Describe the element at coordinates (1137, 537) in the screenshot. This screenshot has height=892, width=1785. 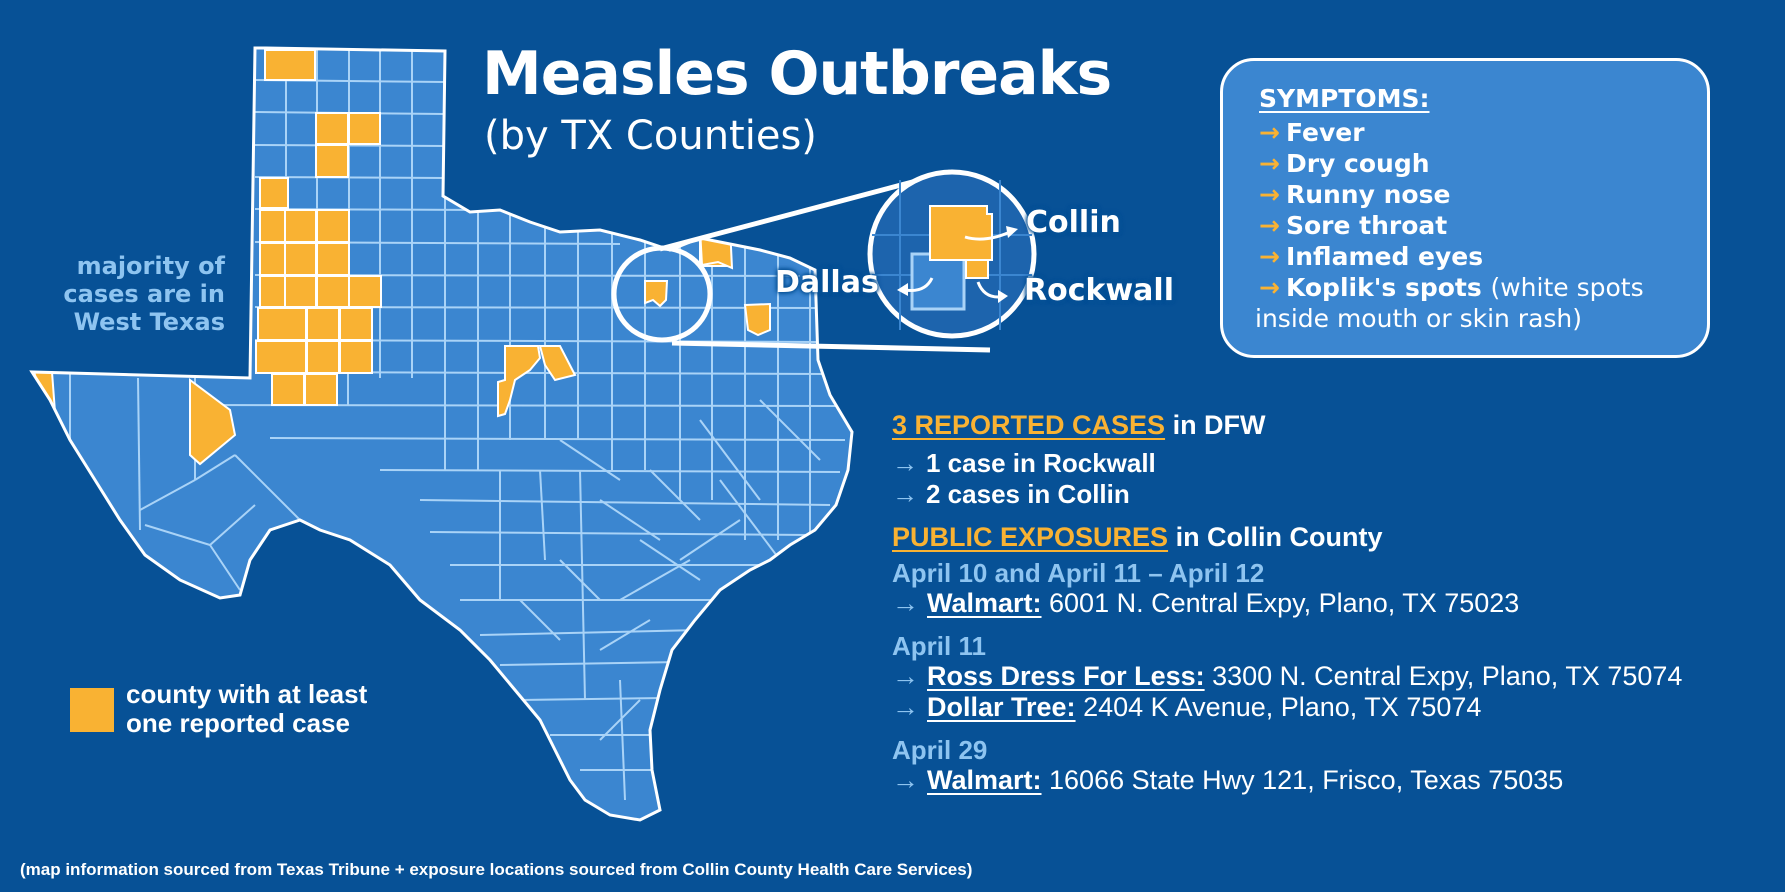
I see `exposures-heading: PUBLIC EXPOSURES in Collin County` at that location.